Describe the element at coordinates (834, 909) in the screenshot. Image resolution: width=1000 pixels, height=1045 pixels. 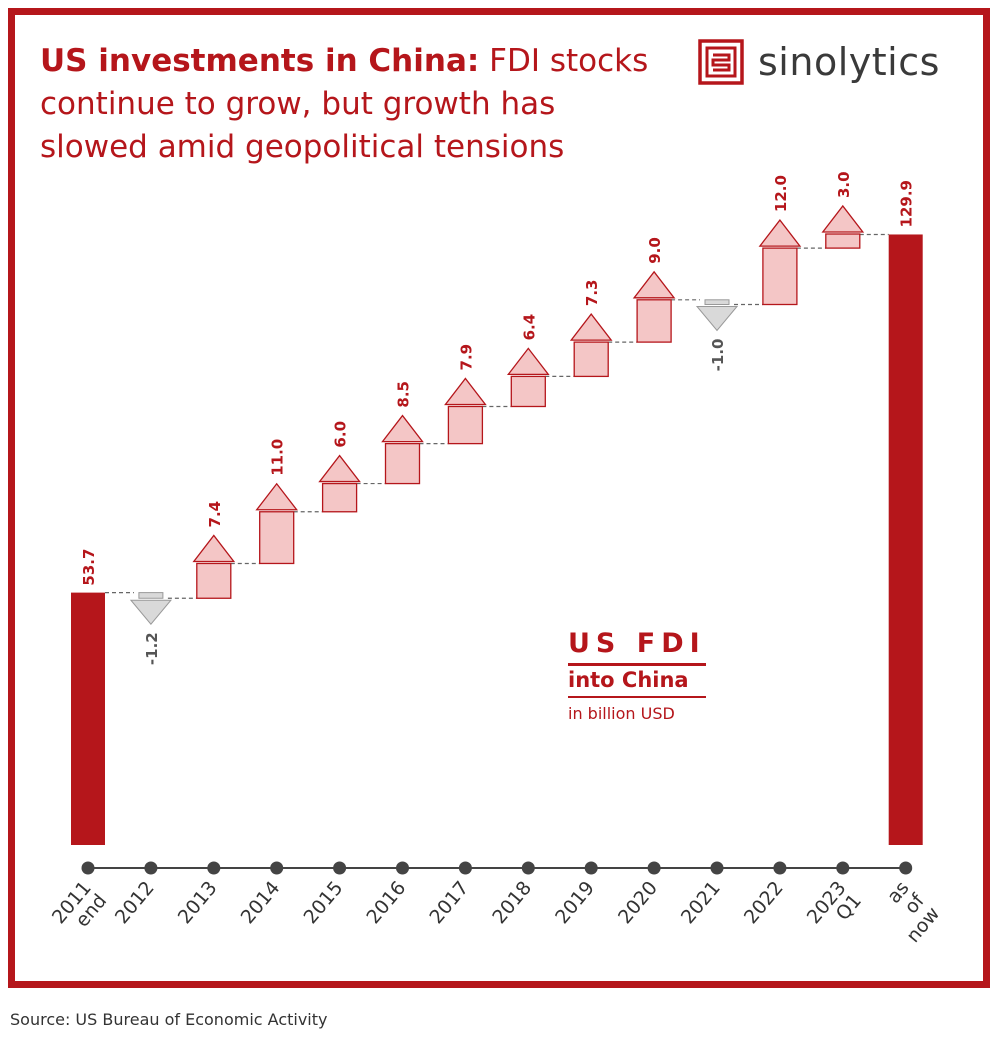
I see `x-tick-label: 2023Q1` at that location.